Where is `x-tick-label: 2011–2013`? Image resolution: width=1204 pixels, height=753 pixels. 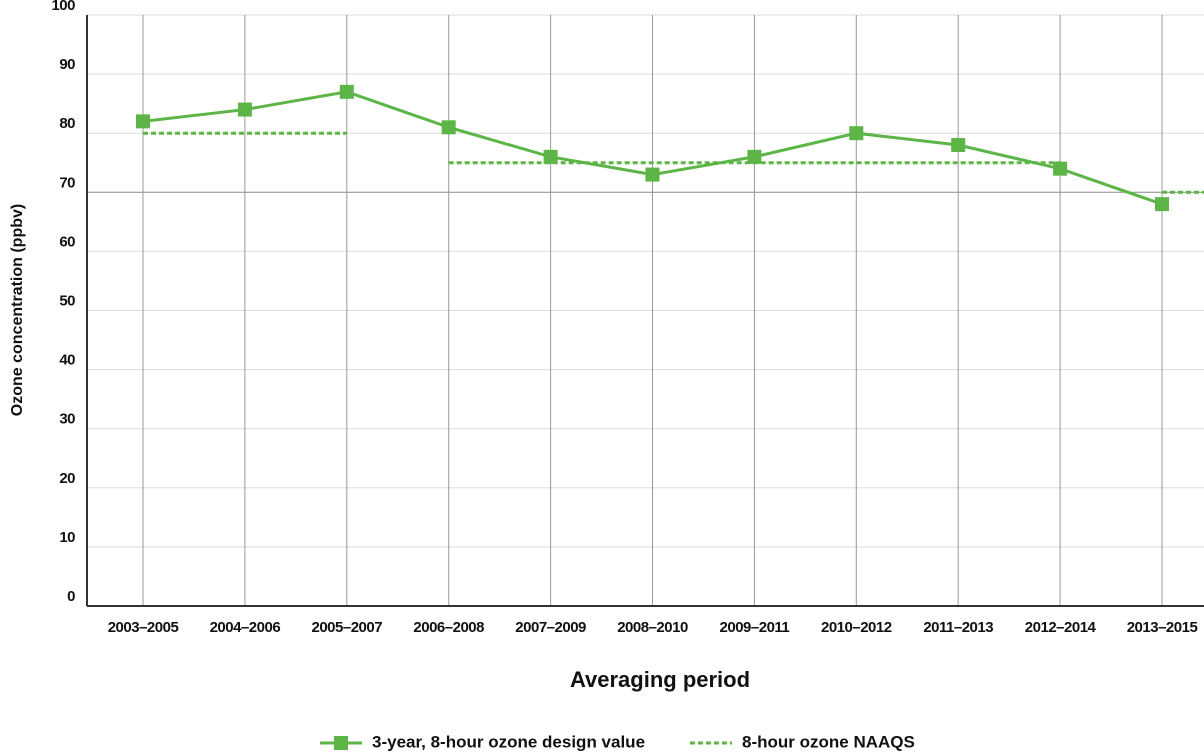
x-tick-label: 2011–2013 is located at coordinates (958, 627).